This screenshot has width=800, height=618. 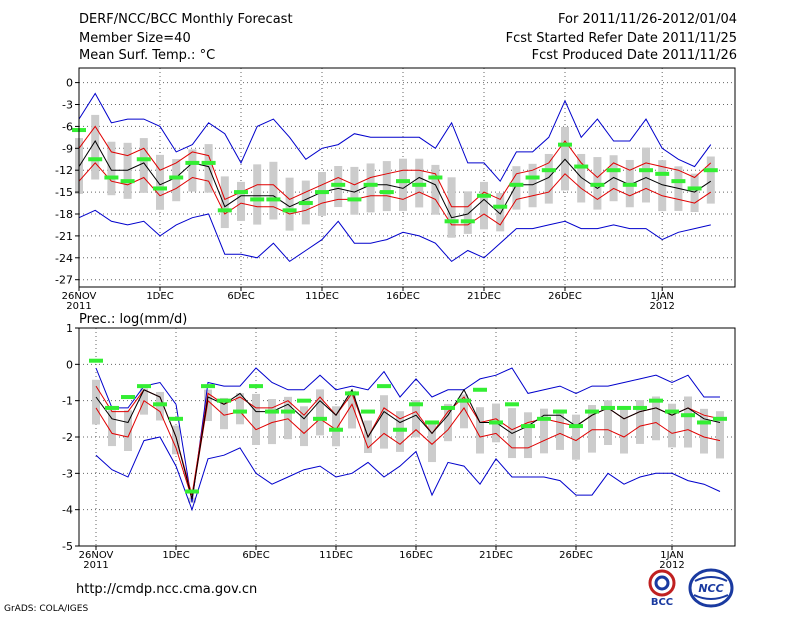 What do you see at coordinates (96, 555) in the screenshot?
I see `prec-x-tick-label: 26NOV` at bounding box center [96, 555].